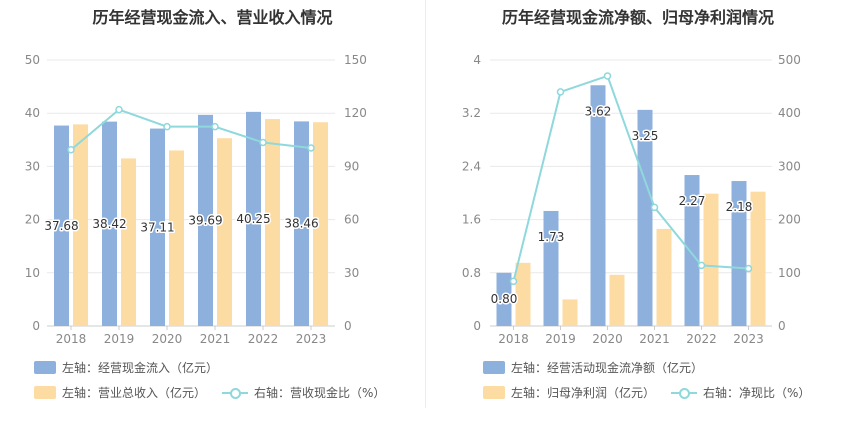 The height and width of the screenshot is (437, 850). Describe the element at coordinates (477, 60) in the screenshot. I see `left-axis-tick-label: 4` at that location.